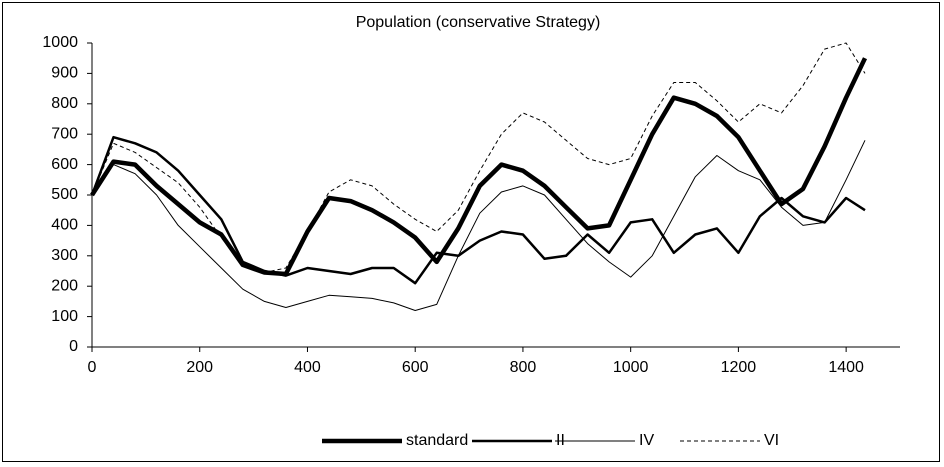 The height and width of the screenshot is (467, 944). What do you see at coordinates (771, 440) in the screenshot?
I see `legend-label: VI` at bounding box center [771, 440].